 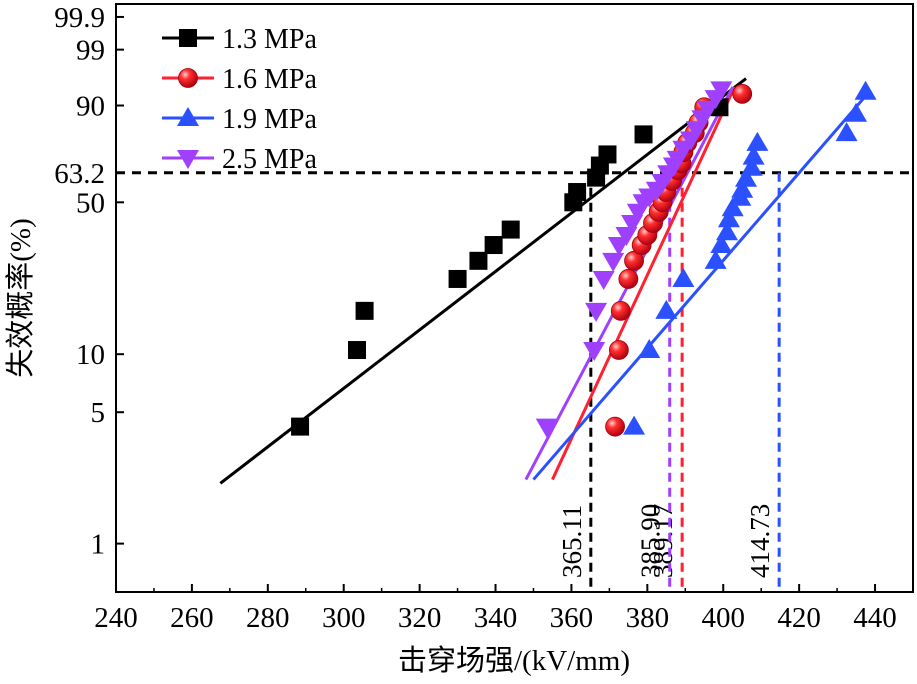 What do you see at coordinates (663, 541) in the screenshot?
I see `scale-parameter-label: 389.17` at bounding box center [663, 541].